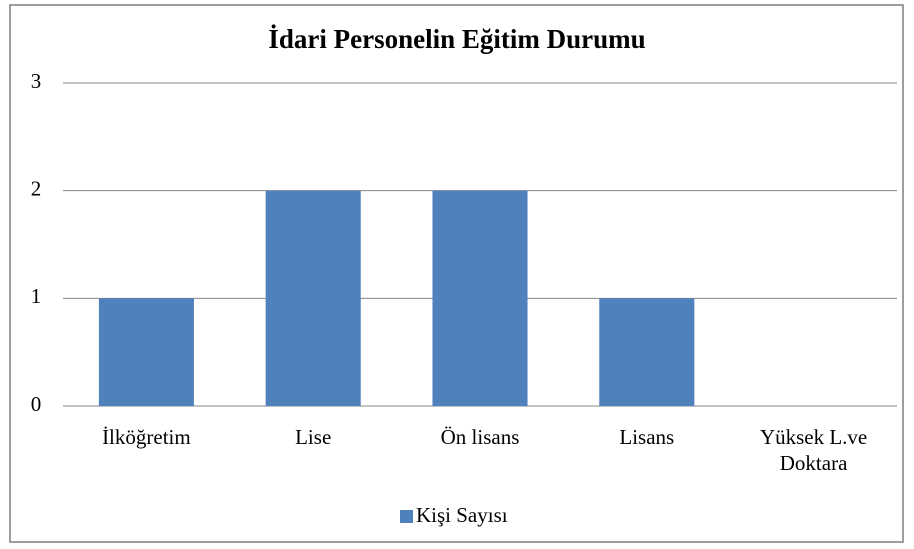  I want to click on y-tick-label: 0, so click(36, 404).